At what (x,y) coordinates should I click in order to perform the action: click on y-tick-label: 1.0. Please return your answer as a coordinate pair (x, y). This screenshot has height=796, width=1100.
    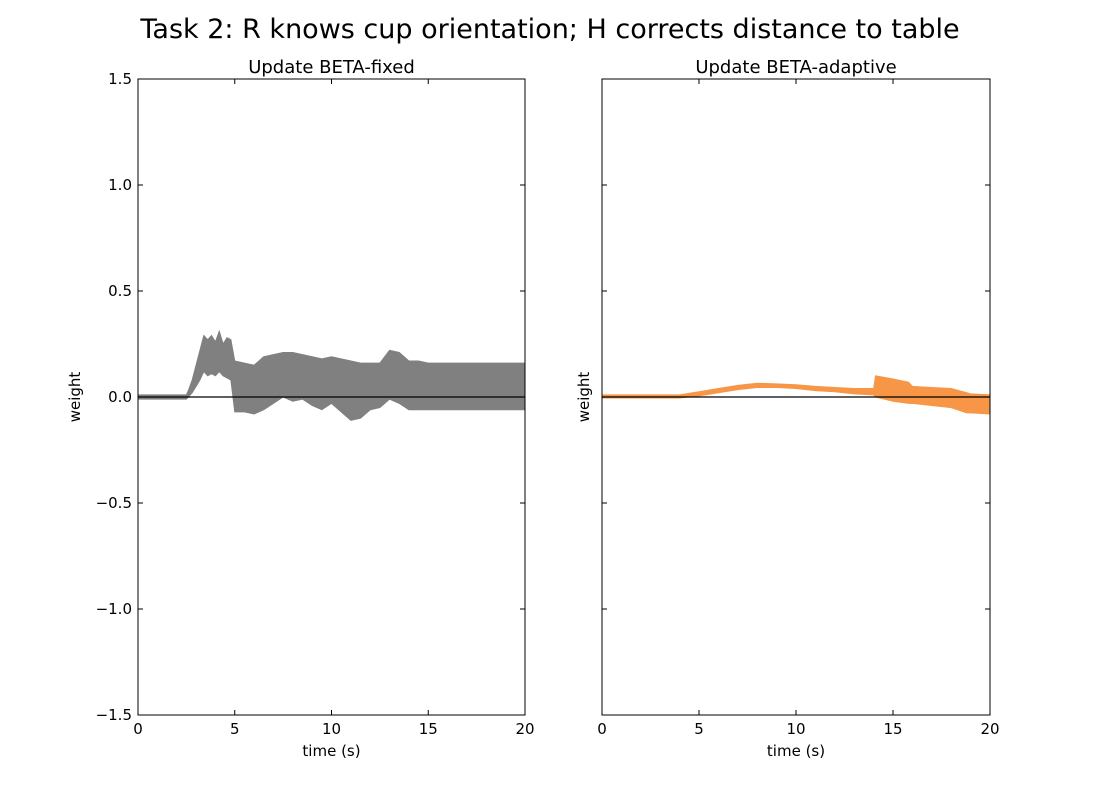
    Looking at the image, I should click on (120, 185).